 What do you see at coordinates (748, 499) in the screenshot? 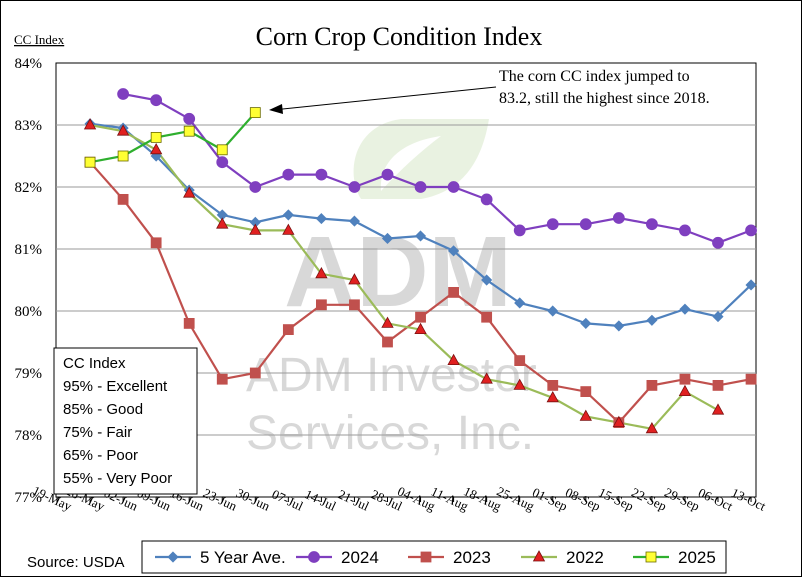
I see `x-tick-label: 13-Oct` at bounding box center [748, 499].